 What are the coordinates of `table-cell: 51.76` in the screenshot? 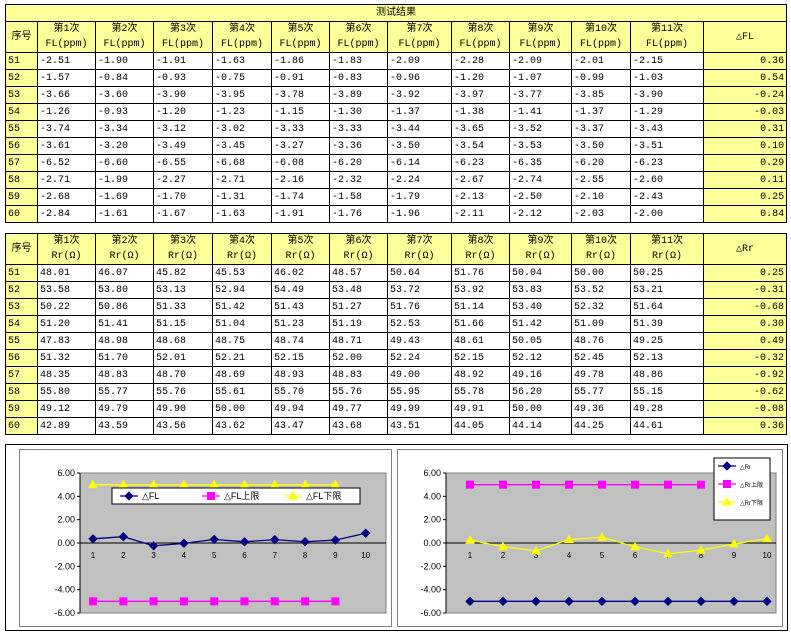 It's located at (480, 273).